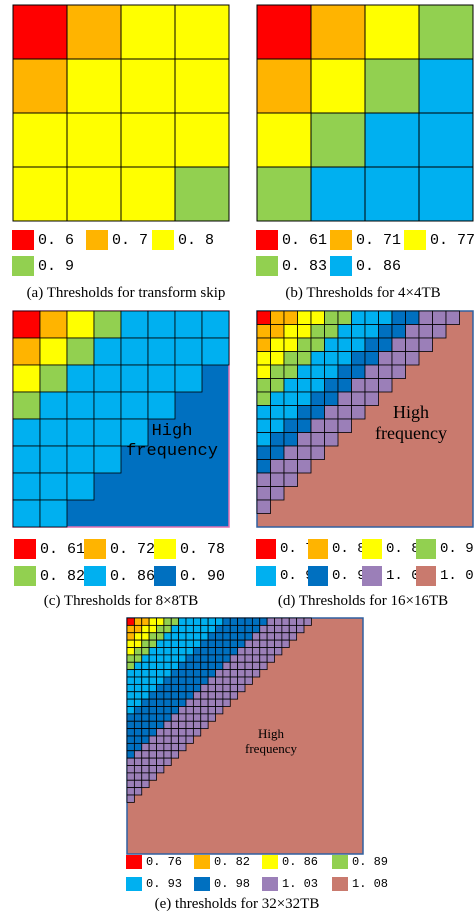 The image size is (474, 917). Describe the element at coordinates (183, 240) in the screenshot. I see `legend-item: 0. 8` at that location.